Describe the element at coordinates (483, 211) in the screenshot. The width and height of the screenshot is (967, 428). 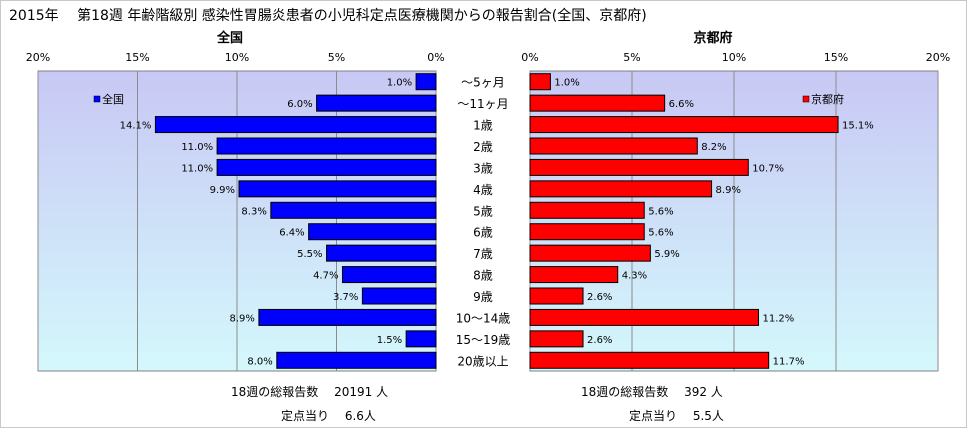
I see `category-label: 5歳` at that location.